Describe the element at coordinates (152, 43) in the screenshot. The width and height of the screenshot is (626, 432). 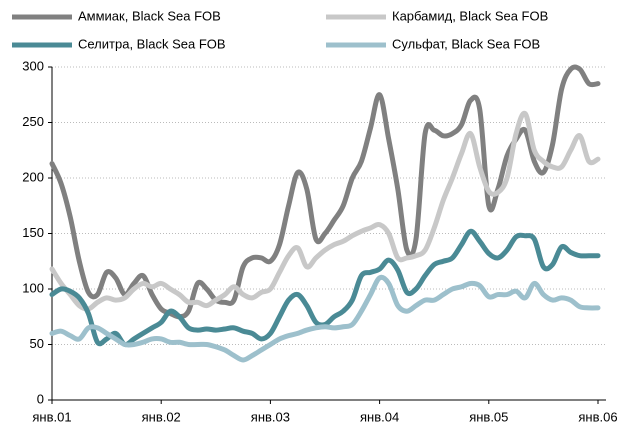
I see `legend-label: Селитра, Black Sea FOB` at that location.